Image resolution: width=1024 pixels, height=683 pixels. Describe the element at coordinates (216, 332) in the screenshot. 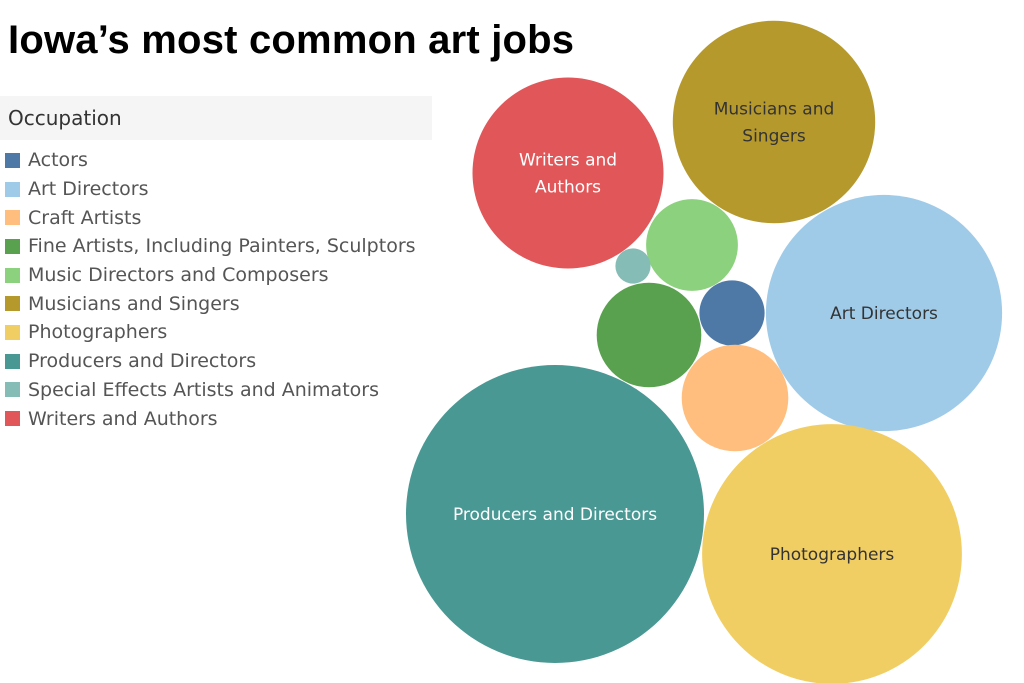

I see `legend-item-photographers: Photographers` at that location.